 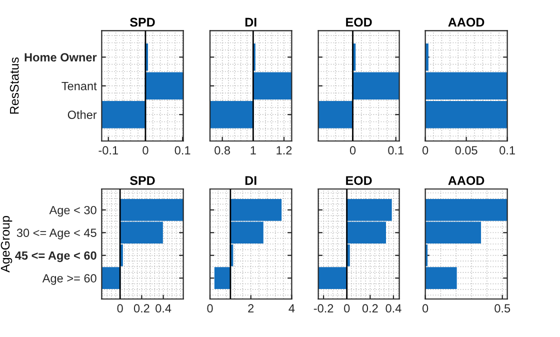 What do you see at coordinates (14, 85) in the screenshot?
I see `y-axis-title: ResStatus` at bounding box center [14, 85].